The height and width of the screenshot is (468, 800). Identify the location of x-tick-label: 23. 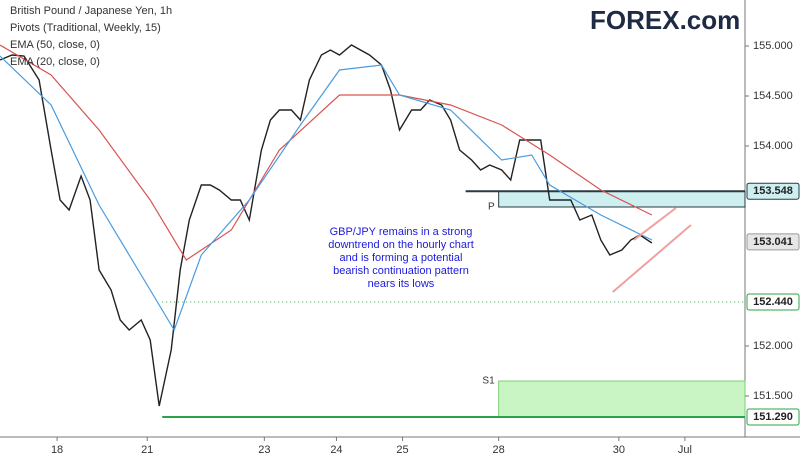
(264, 450).